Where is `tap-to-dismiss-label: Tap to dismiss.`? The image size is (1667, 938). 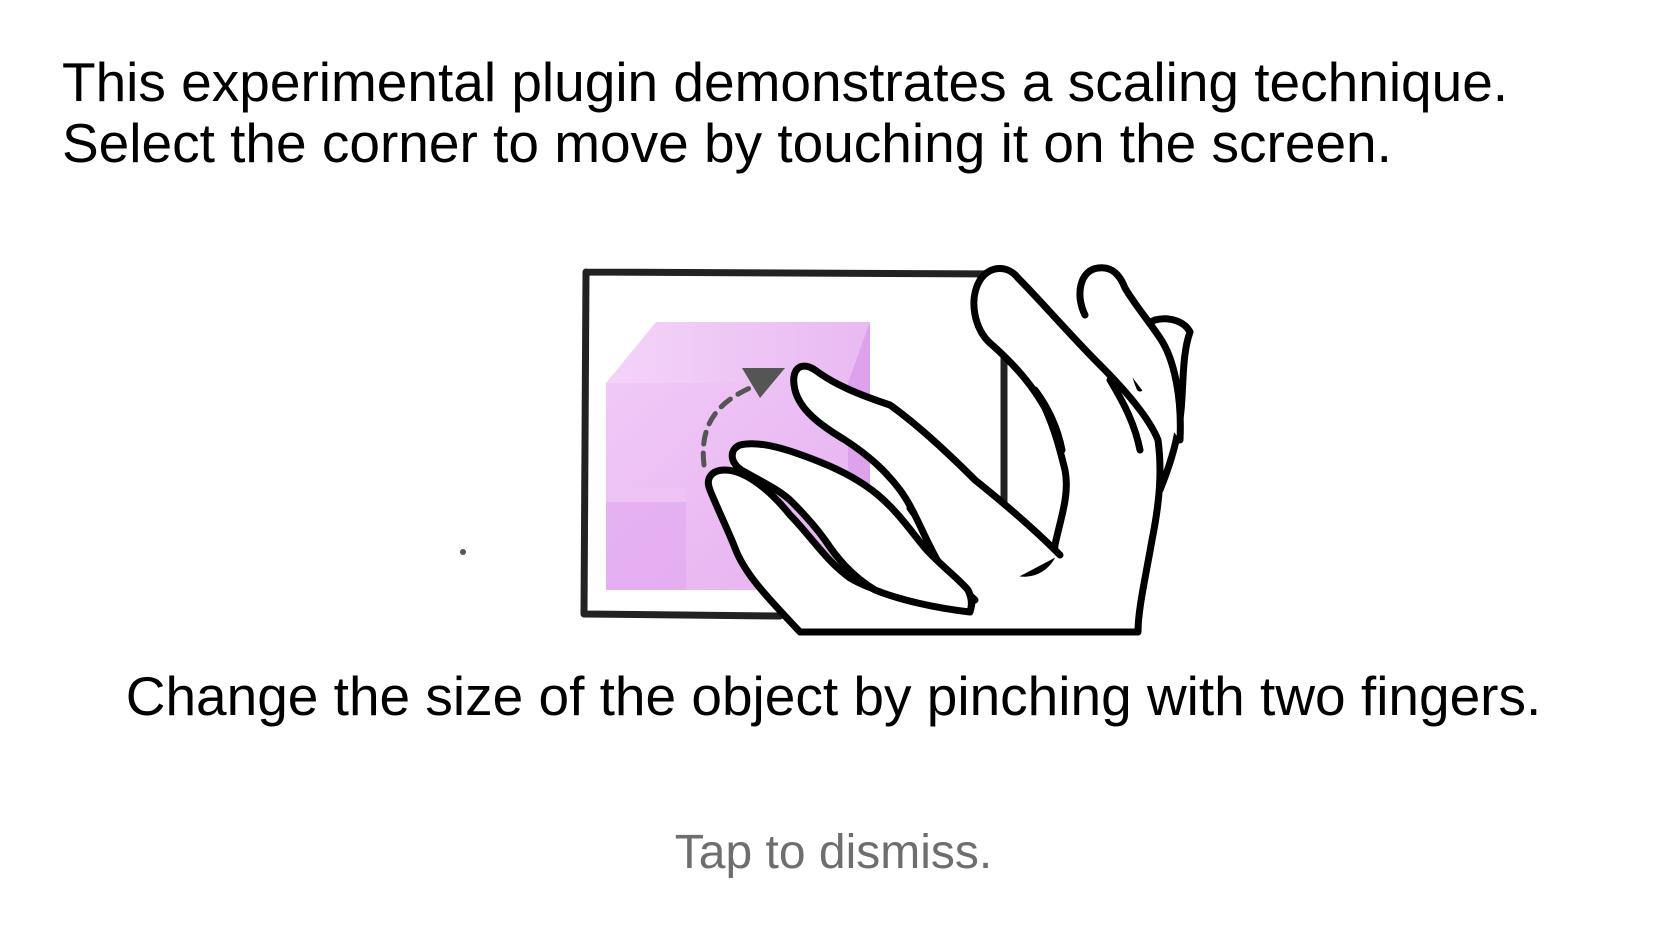
tap-to-dismiss-label: Tap to dismiss. is located at coordinates (833, 852).